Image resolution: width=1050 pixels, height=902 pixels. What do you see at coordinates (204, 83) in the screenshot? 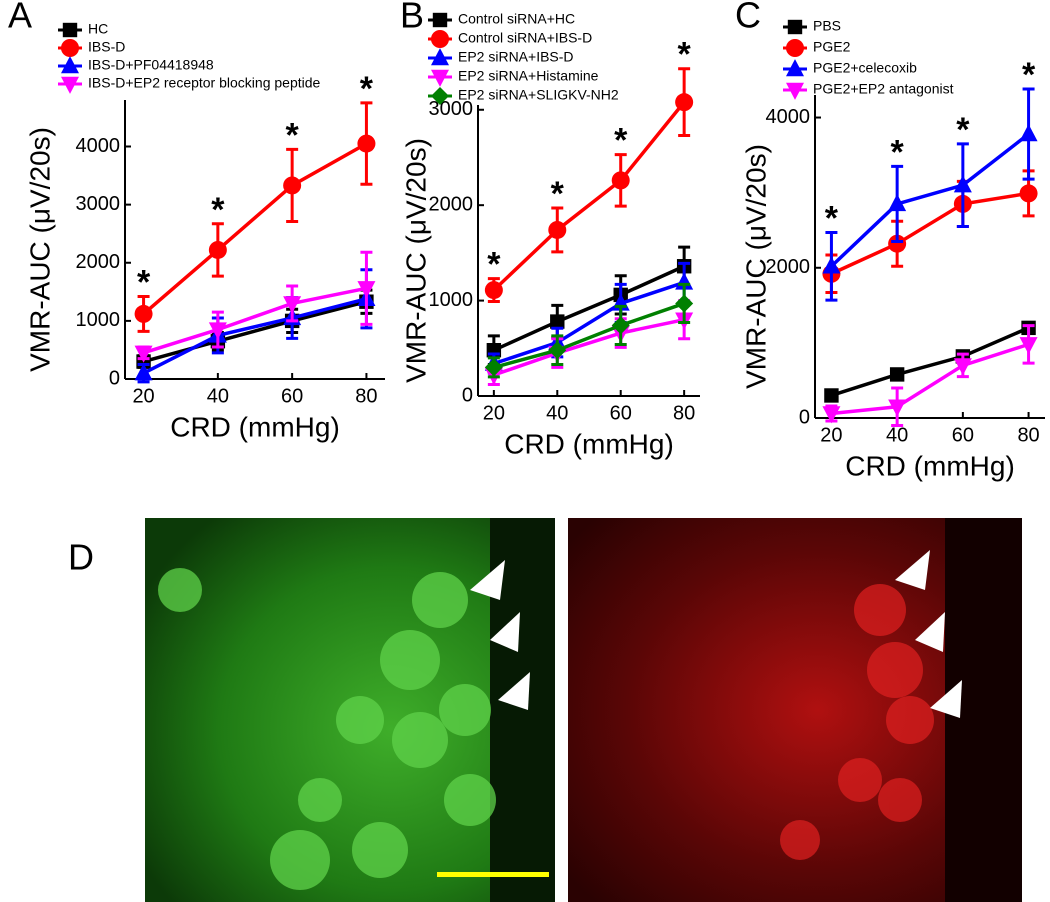
I see `legend-label: IBS-D+EP2 receptor blocking peptide` at bounding box center [204, 83].